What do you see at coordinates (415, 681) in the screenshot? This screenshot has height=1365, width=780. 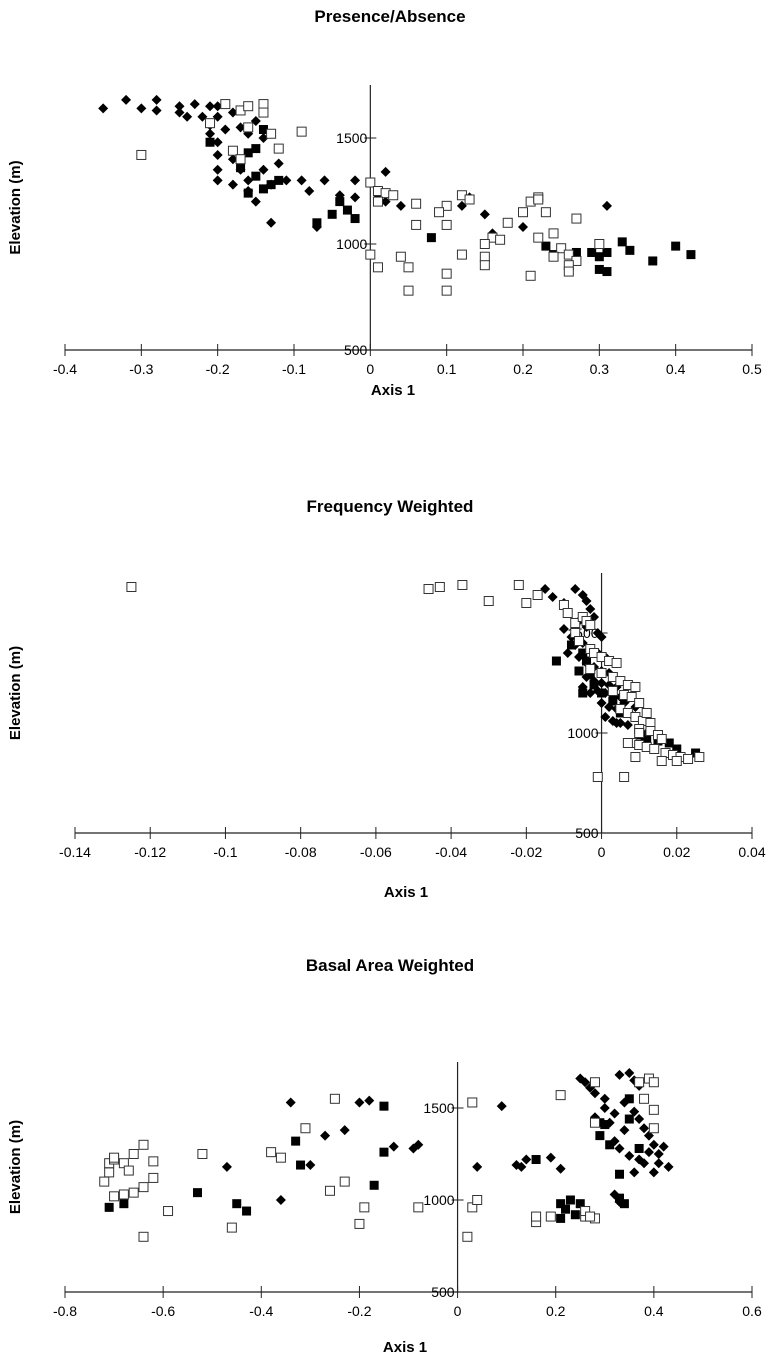 I see `series-square-open` at bounding box center [415, 681].